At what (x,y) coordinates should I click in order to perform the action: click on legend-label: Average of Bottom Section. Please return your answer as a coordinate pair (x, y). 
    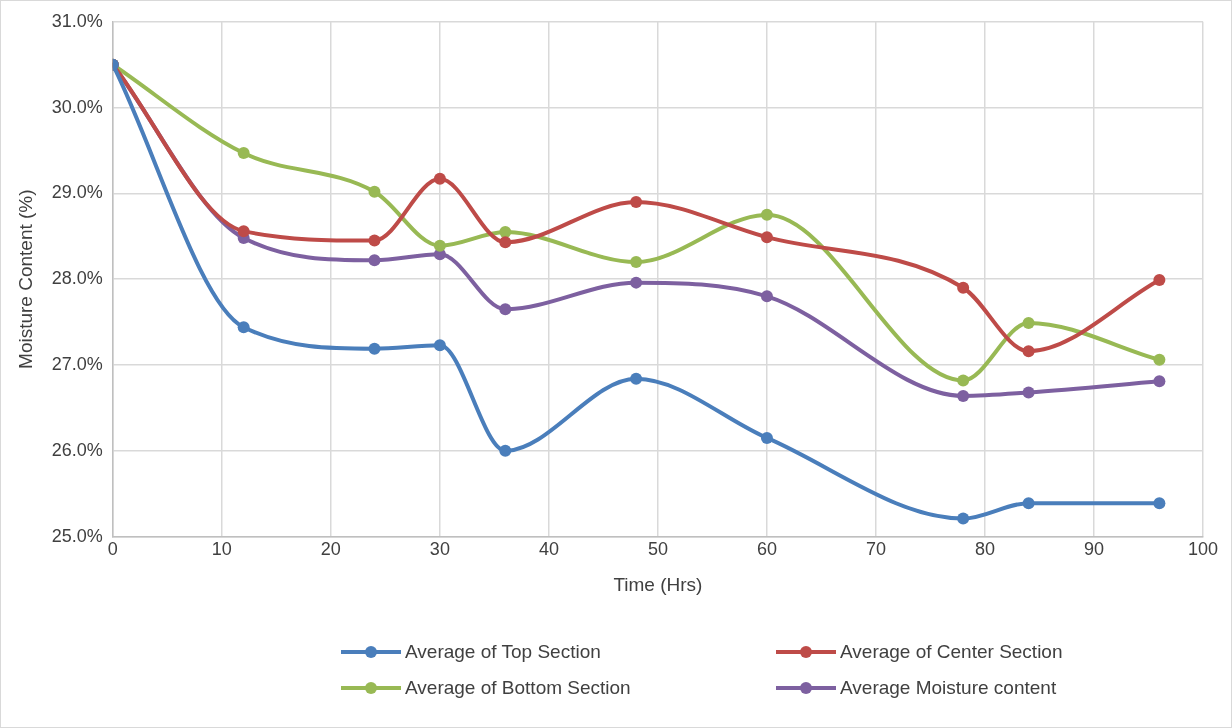
    Looking at the image, I should click on (518, 688).